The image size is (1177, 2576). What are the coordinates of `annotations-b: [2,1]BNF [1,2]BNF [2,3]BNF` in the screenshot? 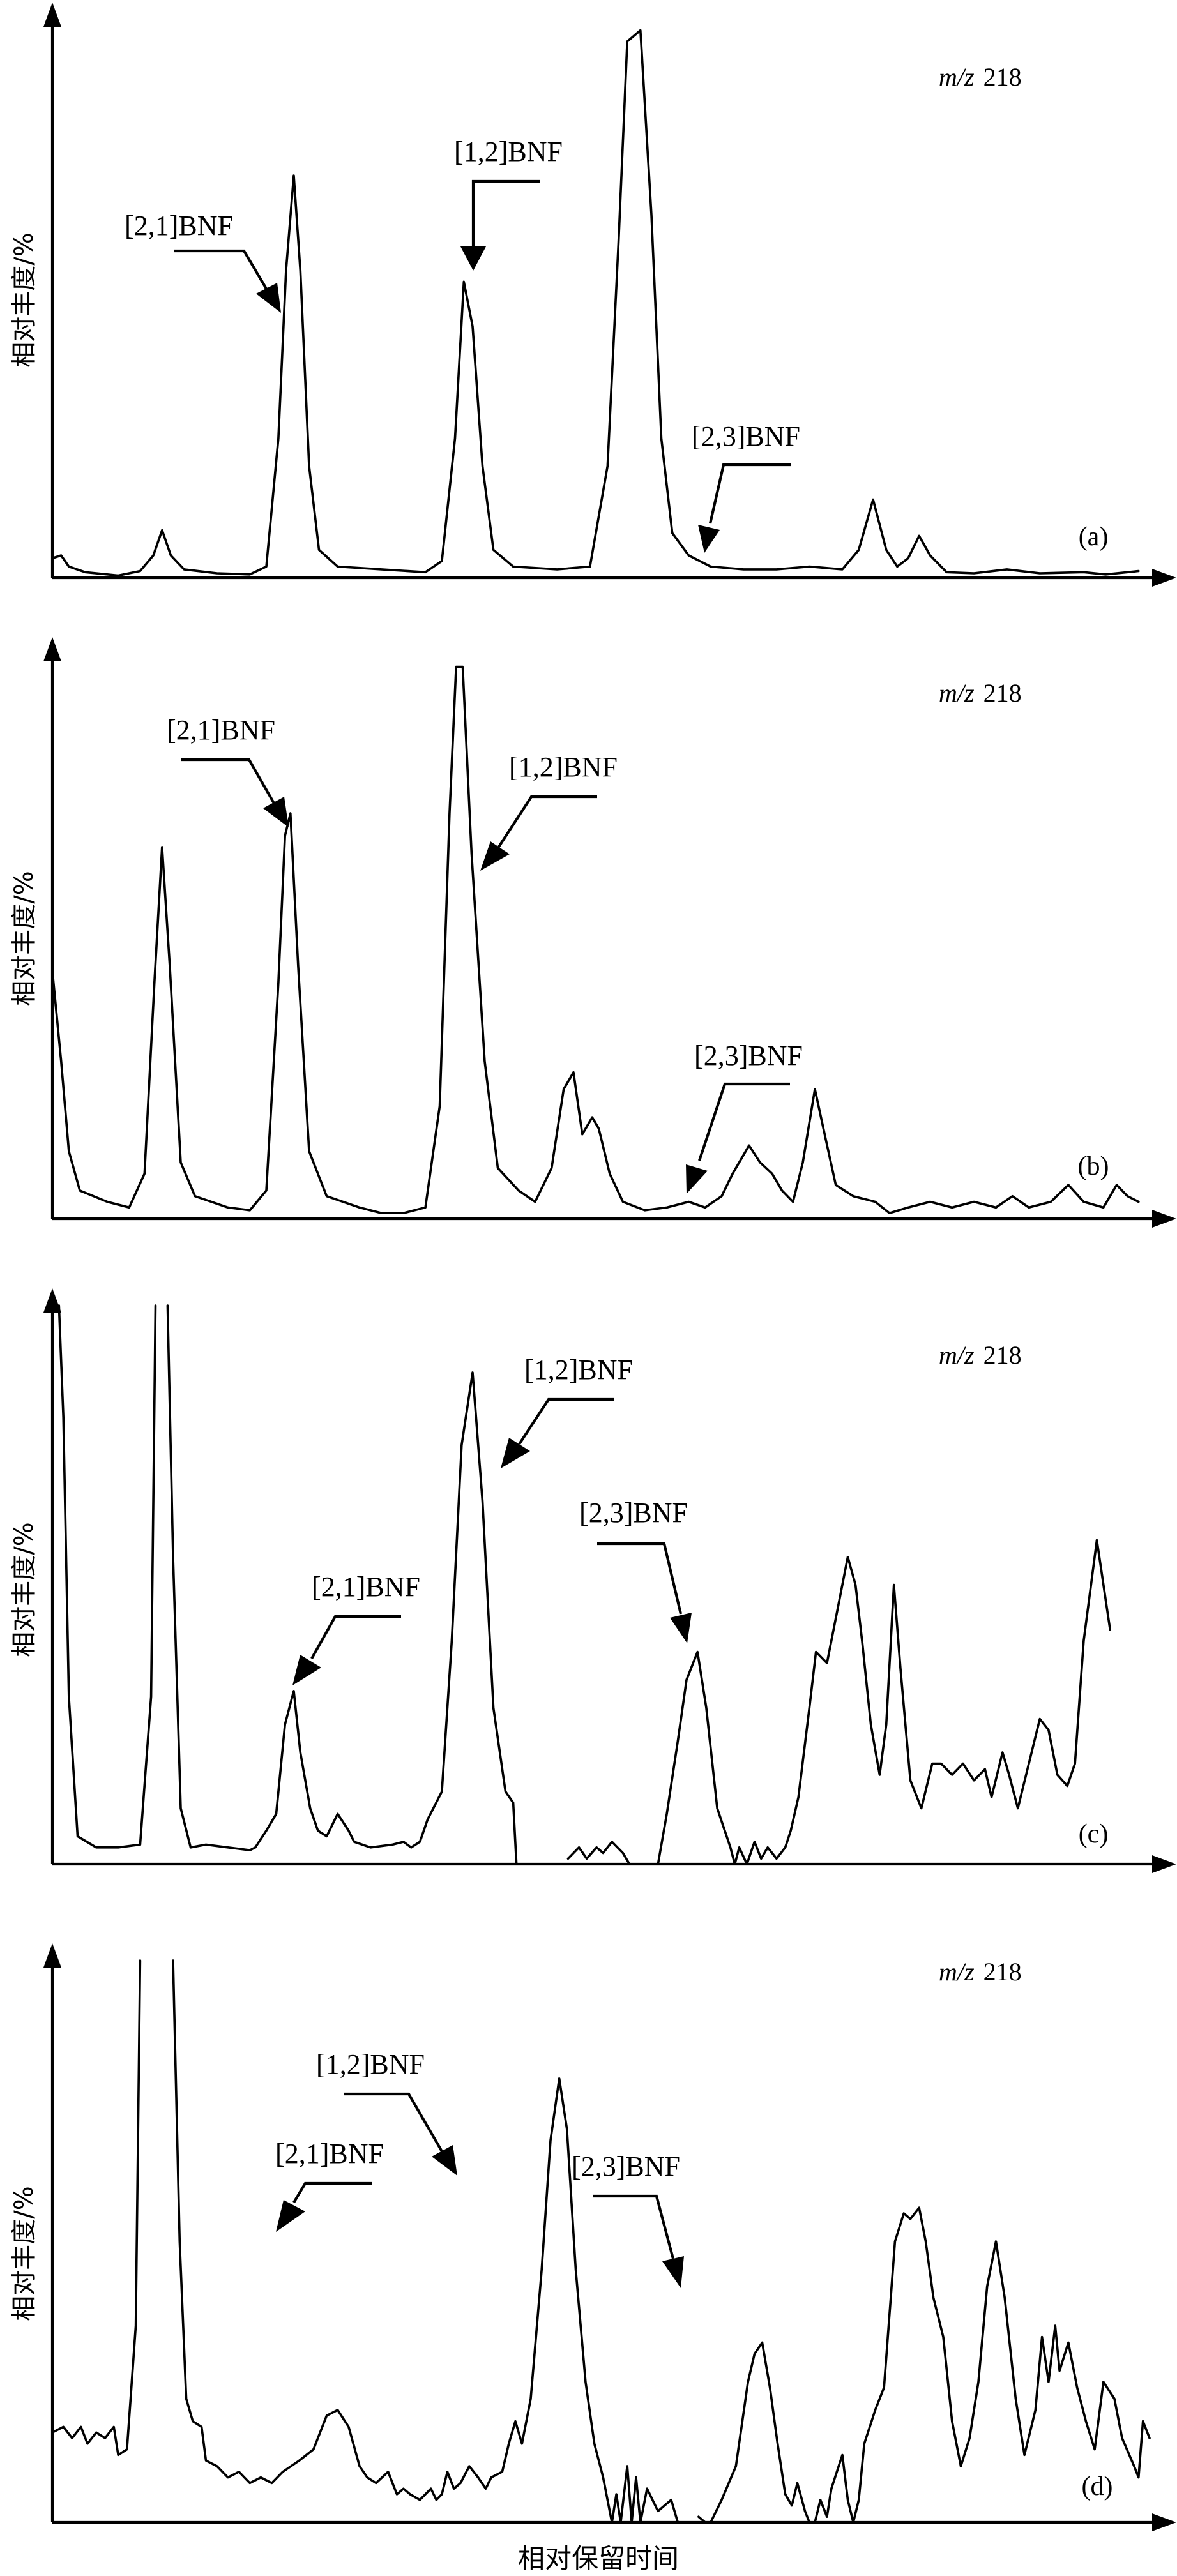 It's located at (485, 954).